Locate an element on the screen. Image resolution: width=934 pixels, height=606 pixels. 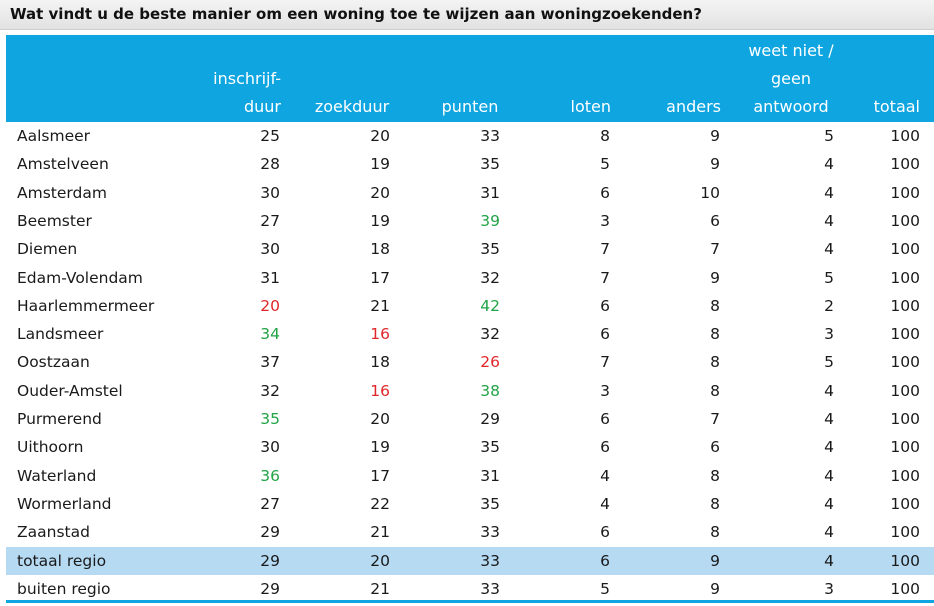
row-label: Uithoorn is located at coordinates (50, 447).